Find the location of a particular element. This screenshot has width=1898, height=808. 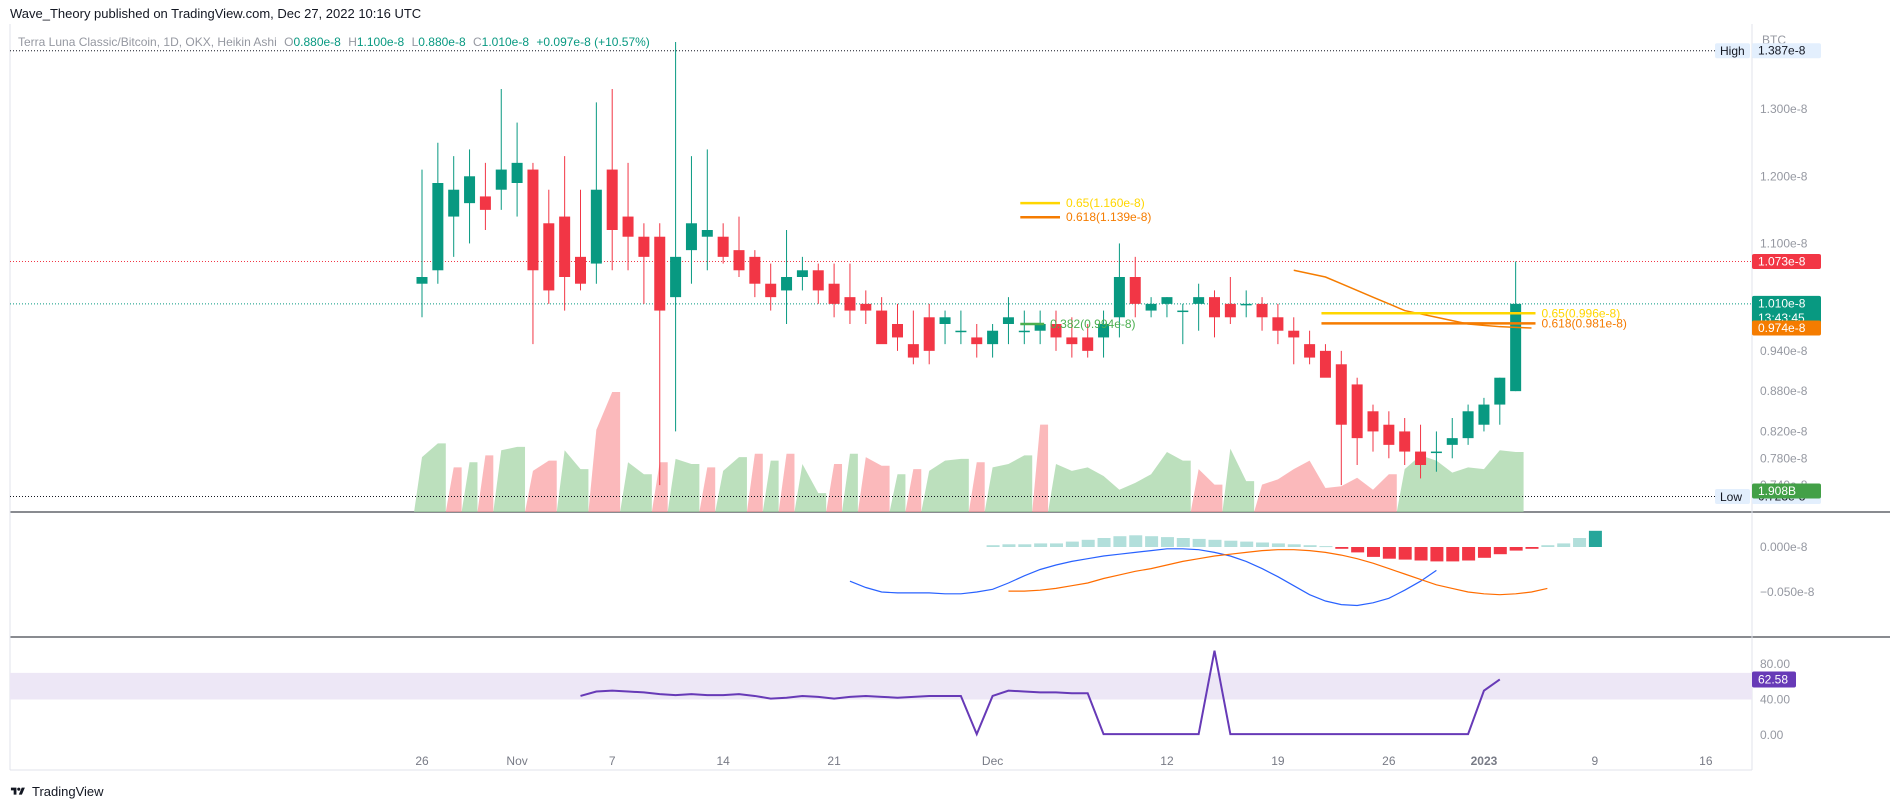

macd-line is located at coordinates (1143, 577).